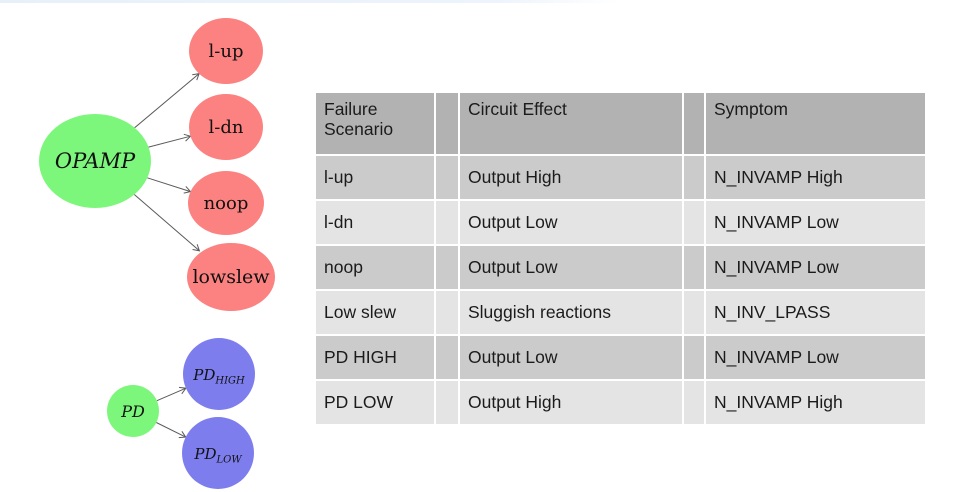 The width and height of the screenshot is (964, 492). What do you see at coordinates (217, 455) in the screenshot?
I see `svg-text: PDLOW` at bounding box center [217, 455].